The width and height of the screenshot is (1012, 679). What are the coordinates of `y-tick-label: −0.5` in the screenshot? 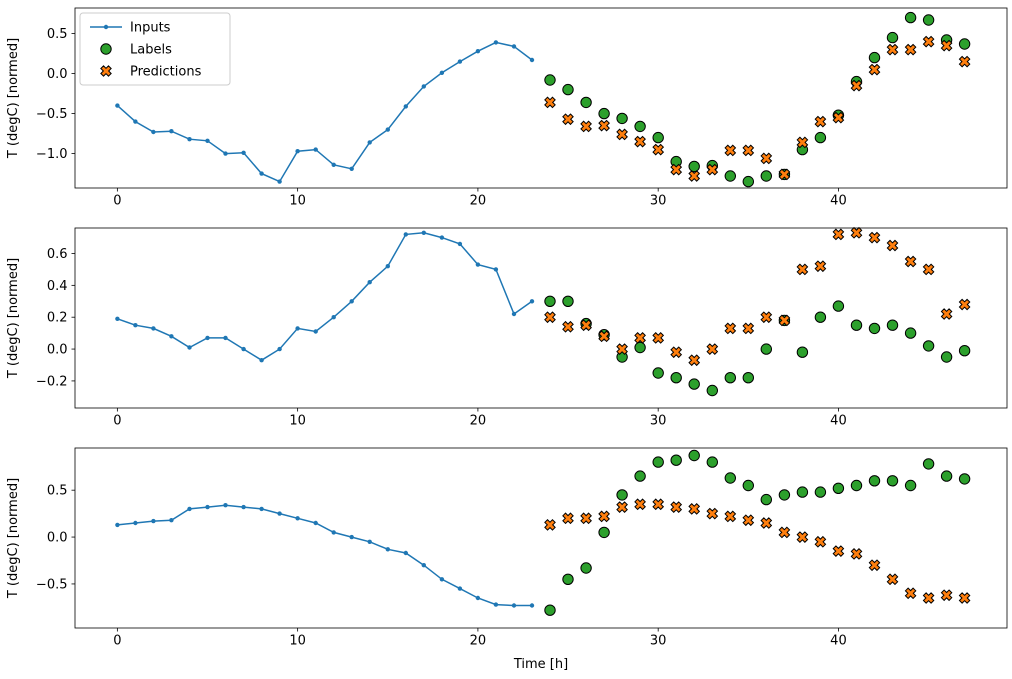 It's located at (52, 114).